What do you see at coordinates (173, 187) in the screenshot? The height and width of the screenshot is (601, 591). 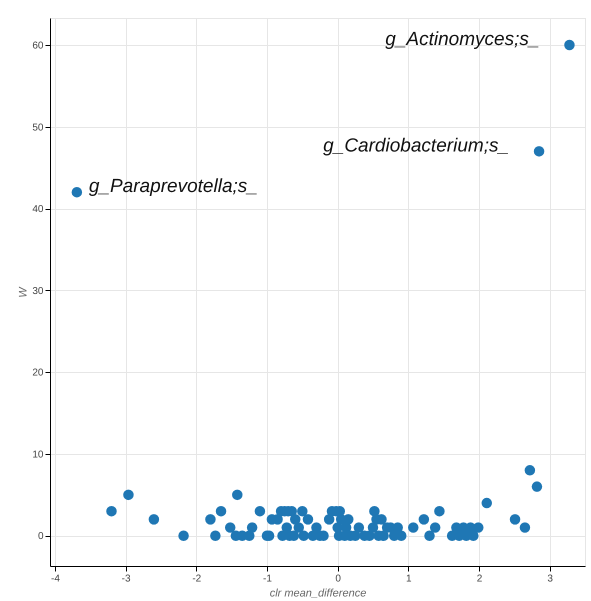 I see `annotation: g_Paraprevotella;s_` at bounding box center [173, 187].